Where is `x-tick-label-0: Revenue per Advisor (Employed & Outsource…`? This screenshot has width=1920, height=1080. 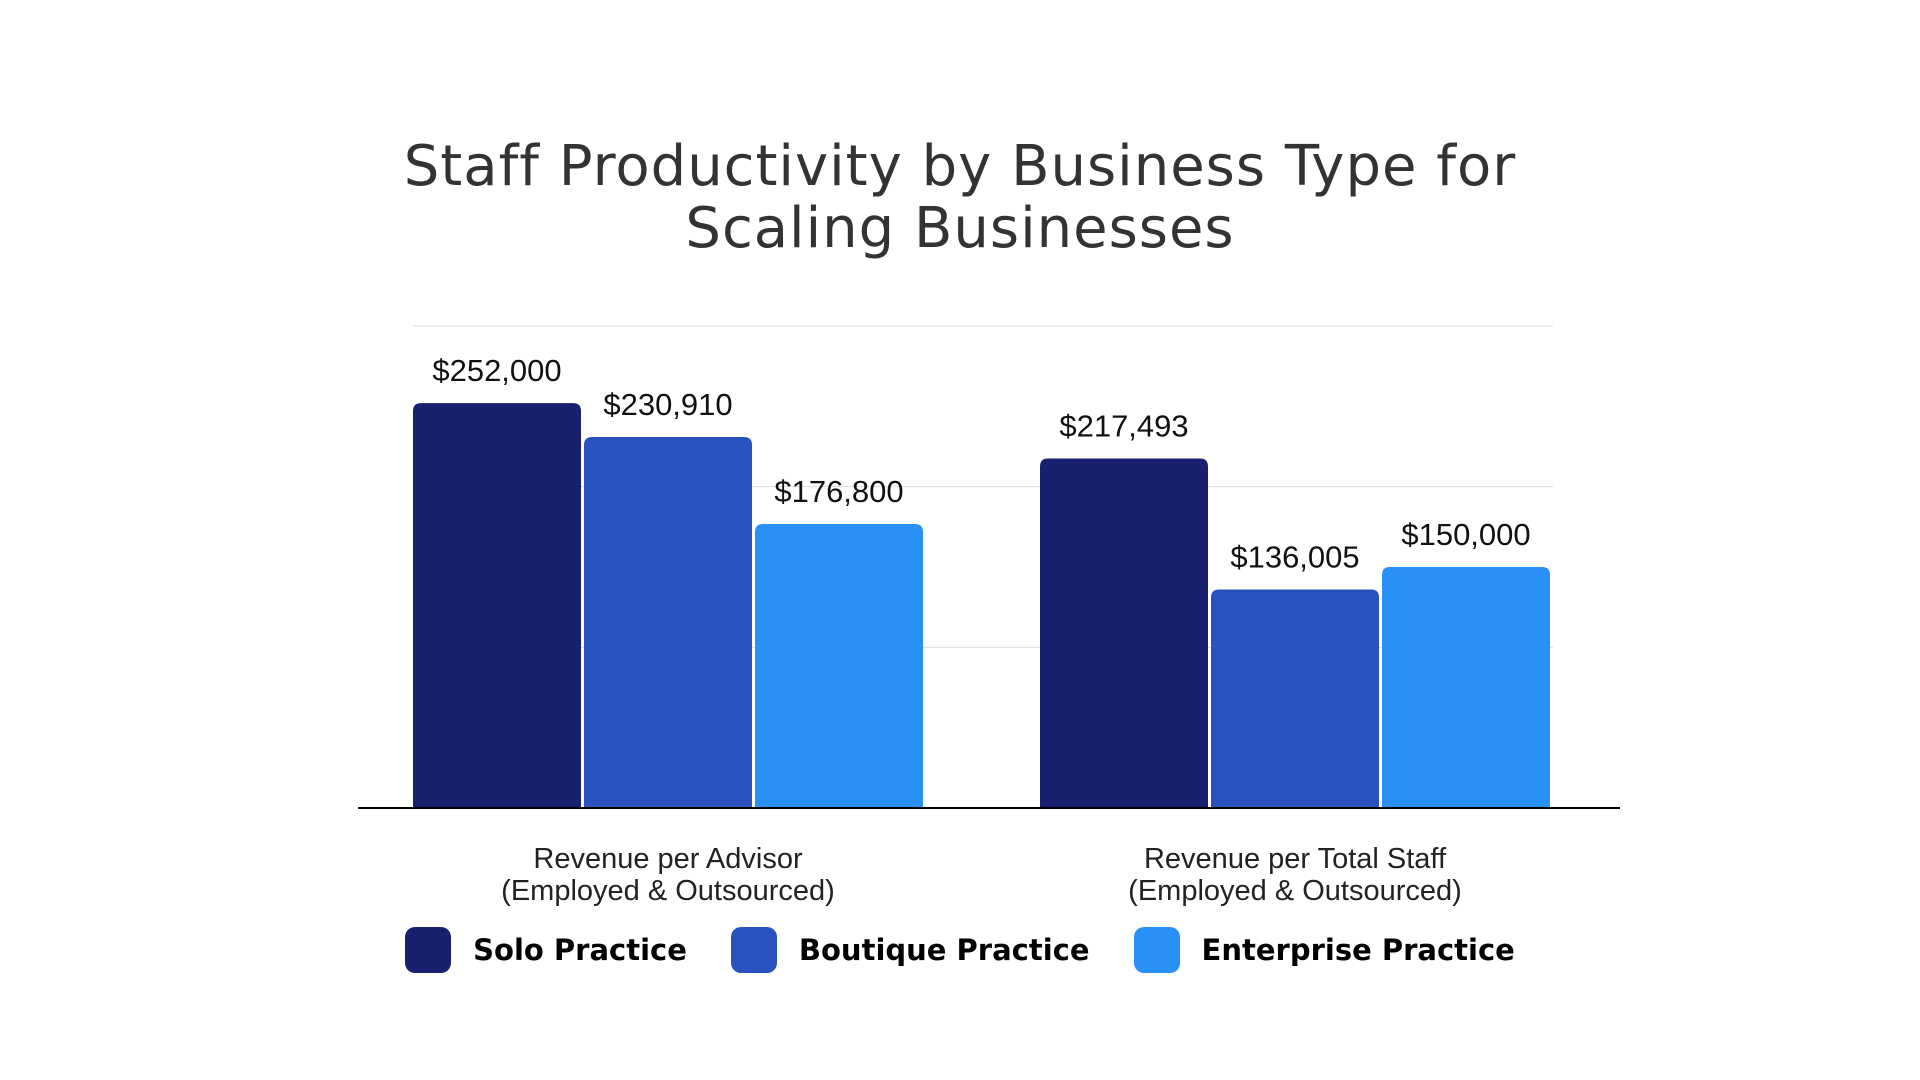 x-tick-label-0: Revenue per Advisor (Employed & Outsource… is located at coordinates (668, 875).